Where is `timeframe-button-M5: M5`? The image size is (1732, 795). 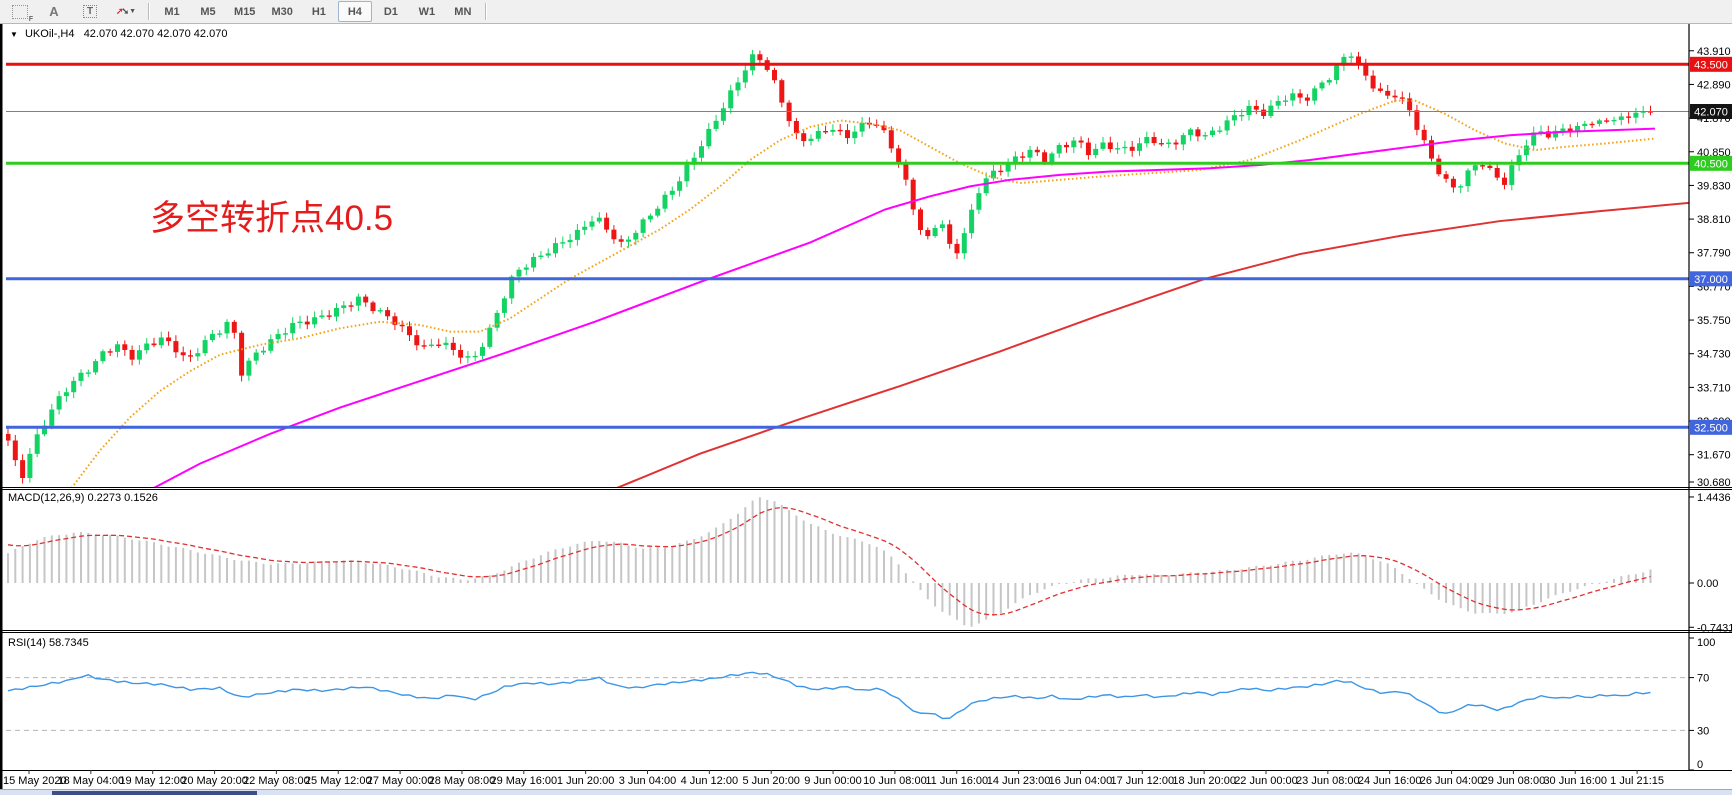 timeframe-button-M5: M5 is located at coordinates (208, 11).